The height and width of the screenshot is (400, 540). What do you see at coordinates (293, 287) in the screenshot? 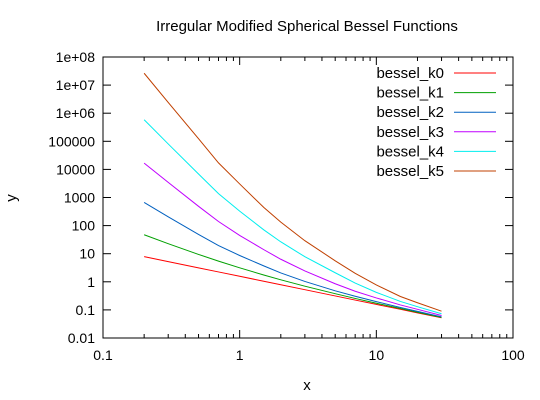
I see `series-line-bessel_k0` at bounding box center [293, 287].